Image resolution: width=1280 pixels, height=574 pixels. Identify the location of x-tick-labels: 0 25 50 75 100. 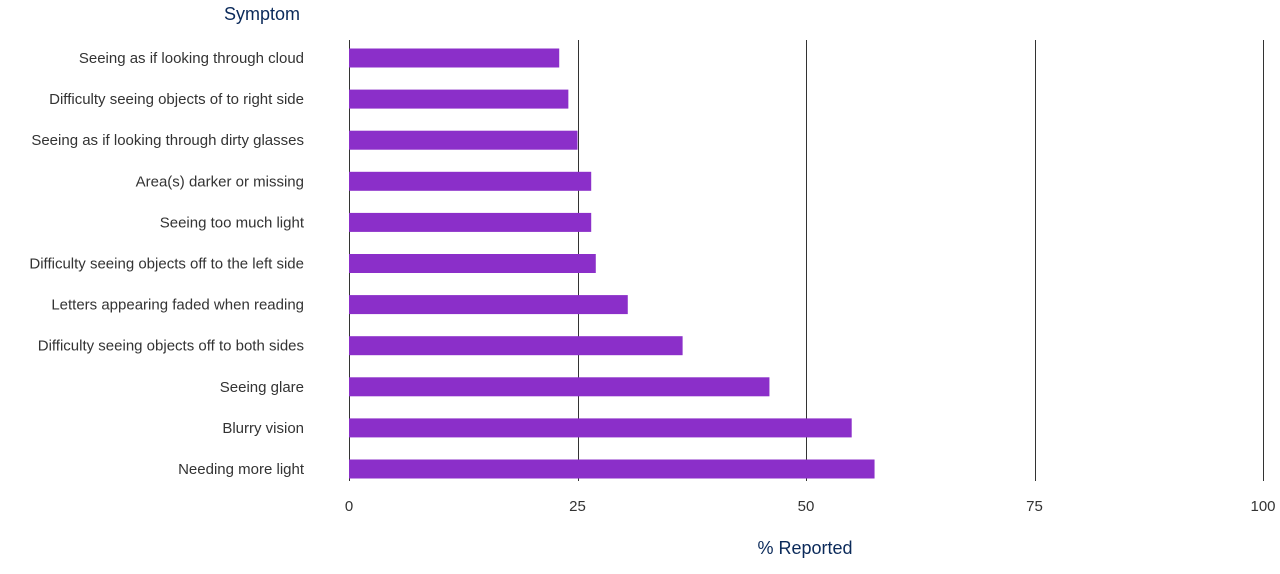
(810, 506).